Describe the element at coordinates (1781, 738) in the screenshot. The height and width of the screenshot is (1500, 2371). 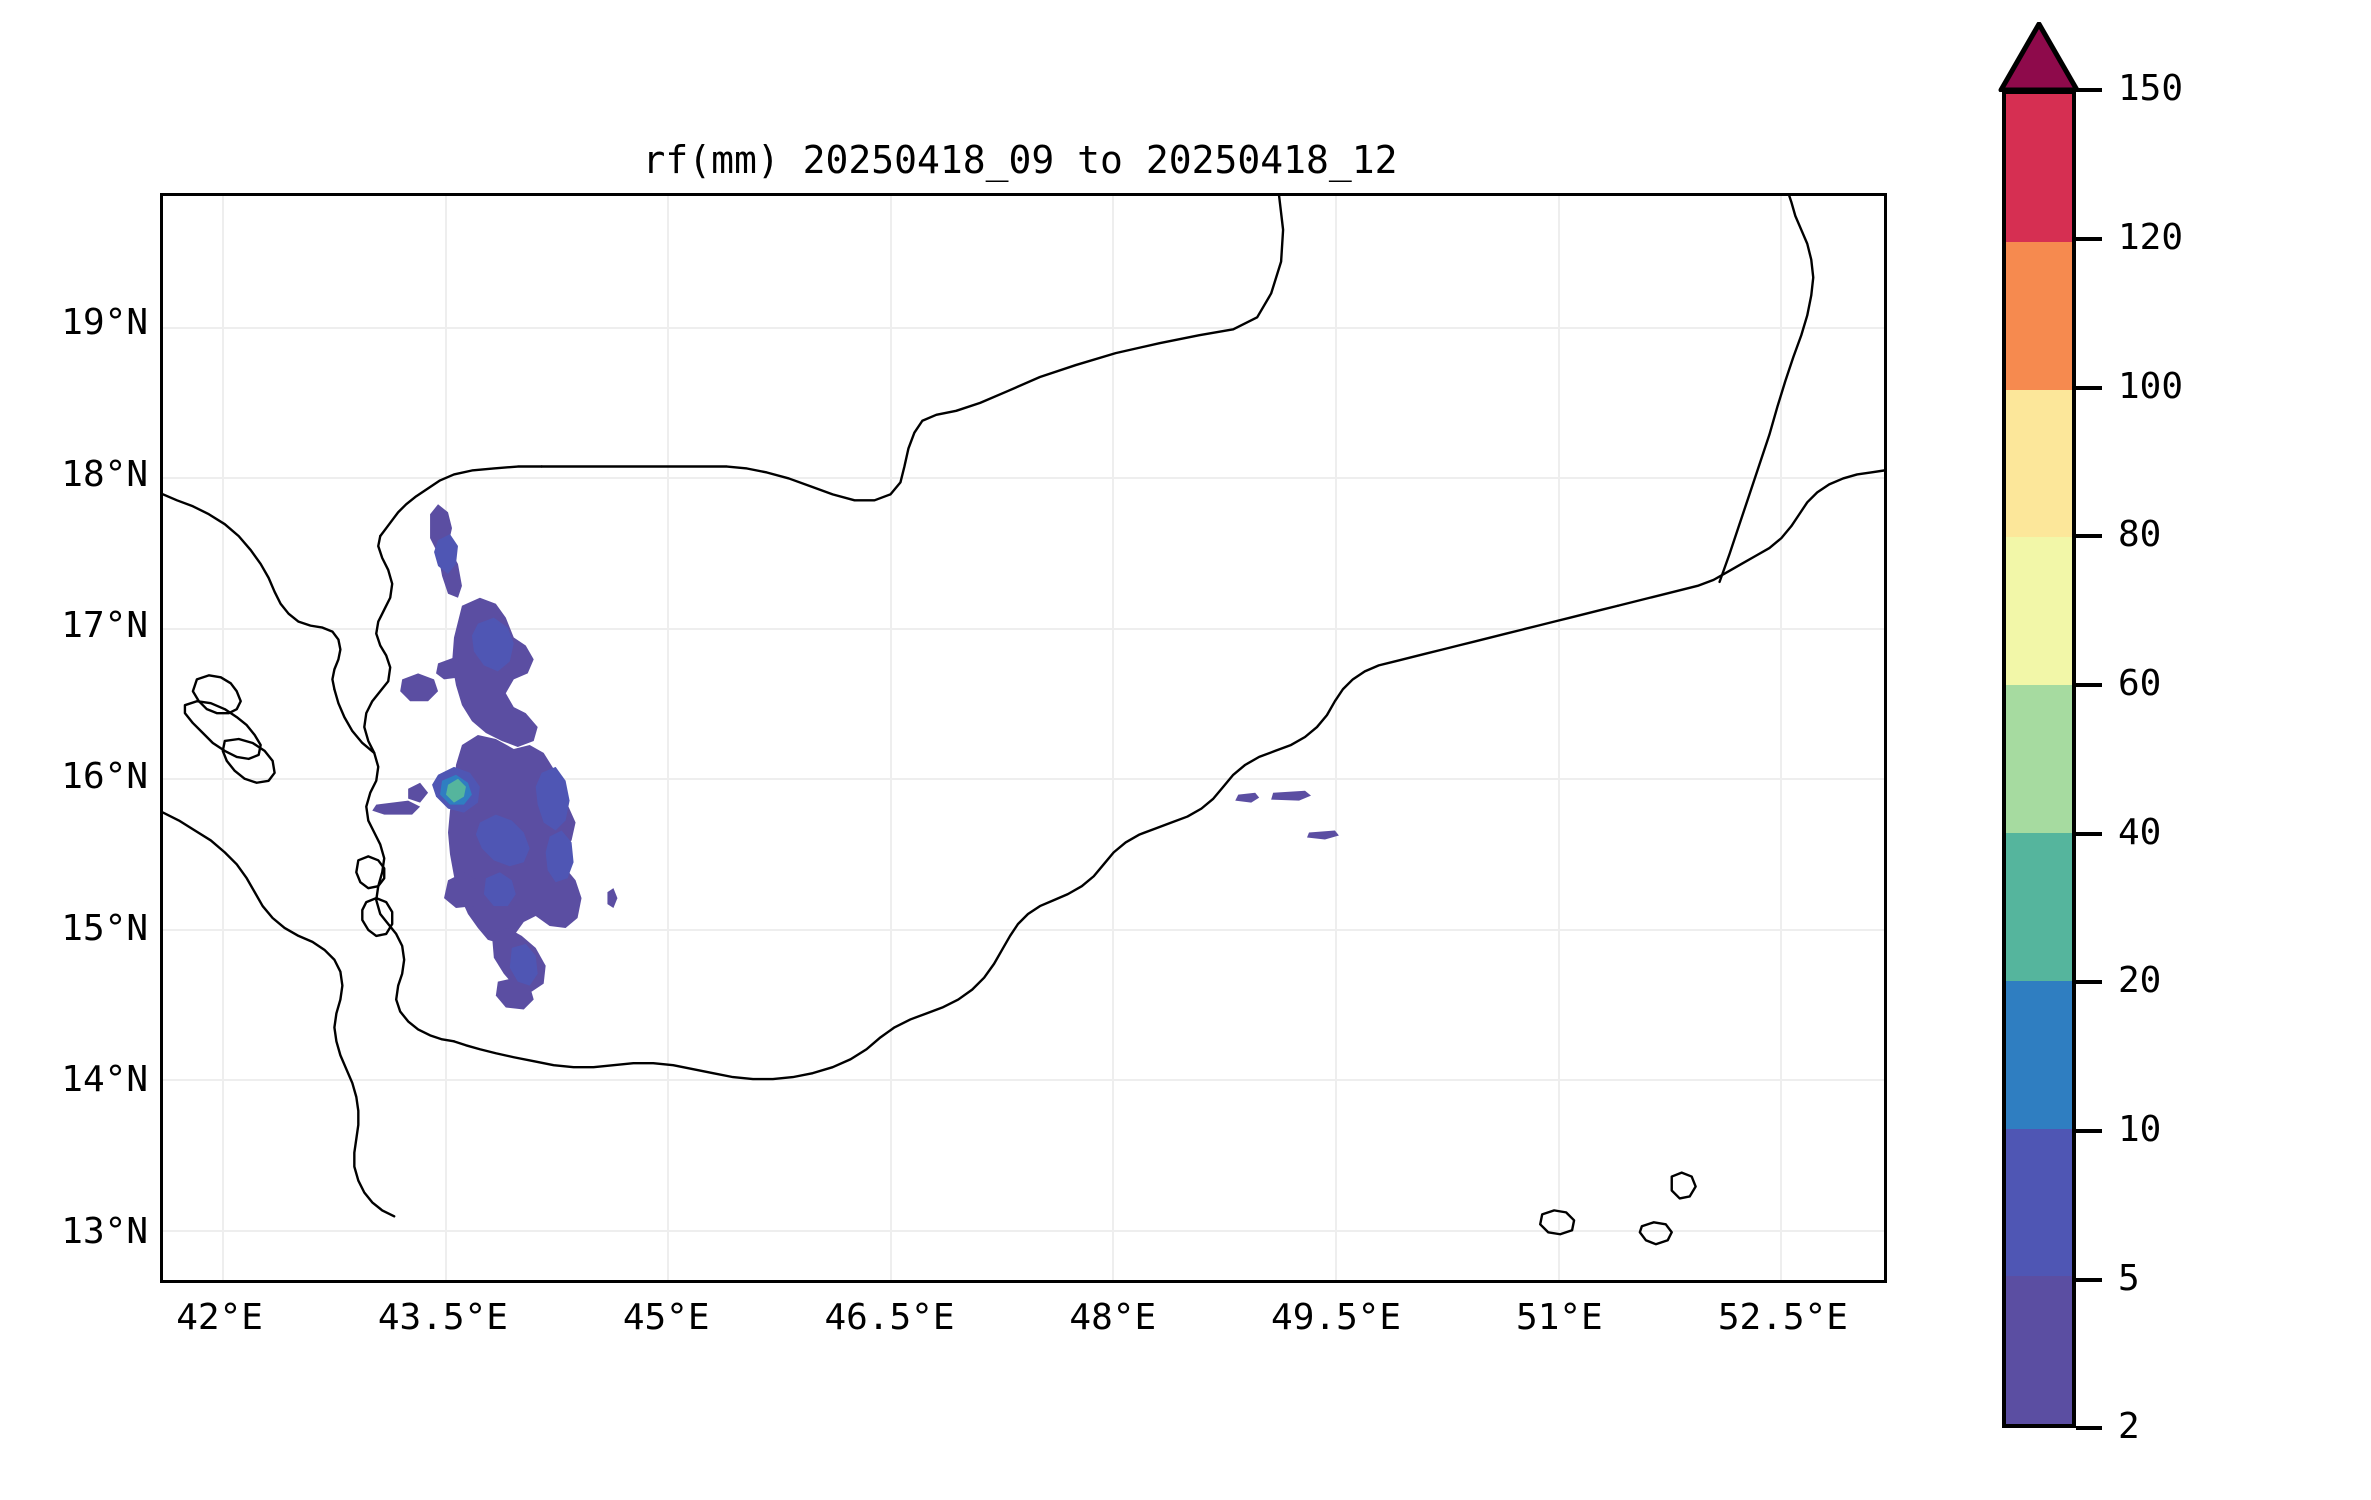
I see `gridline-52p5E` at that location.